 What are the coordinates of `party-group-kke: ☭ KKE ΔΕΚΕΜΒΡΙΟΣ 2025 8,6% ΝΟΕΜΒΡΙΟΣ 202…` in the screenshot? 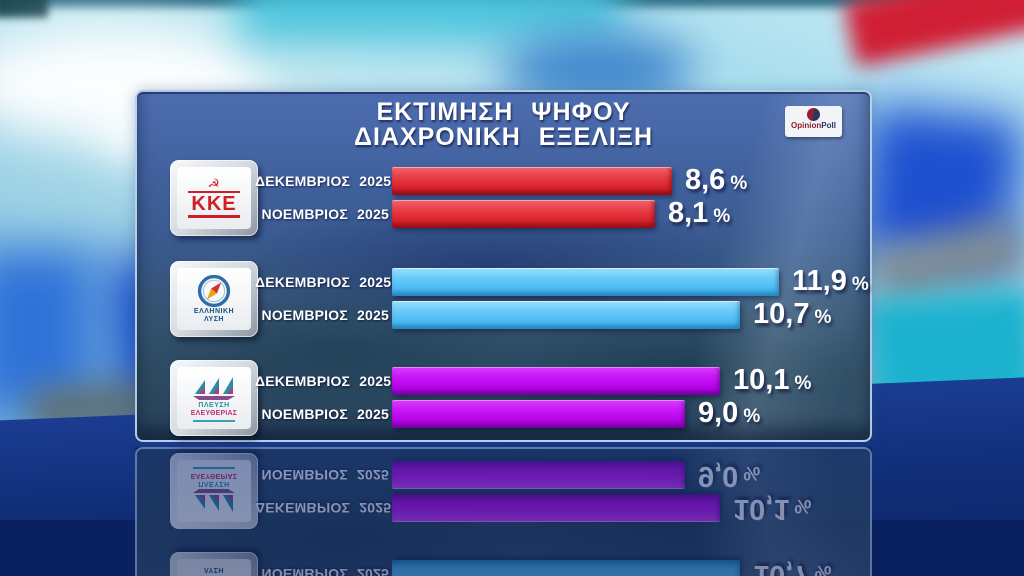 It's located at (503, 199).